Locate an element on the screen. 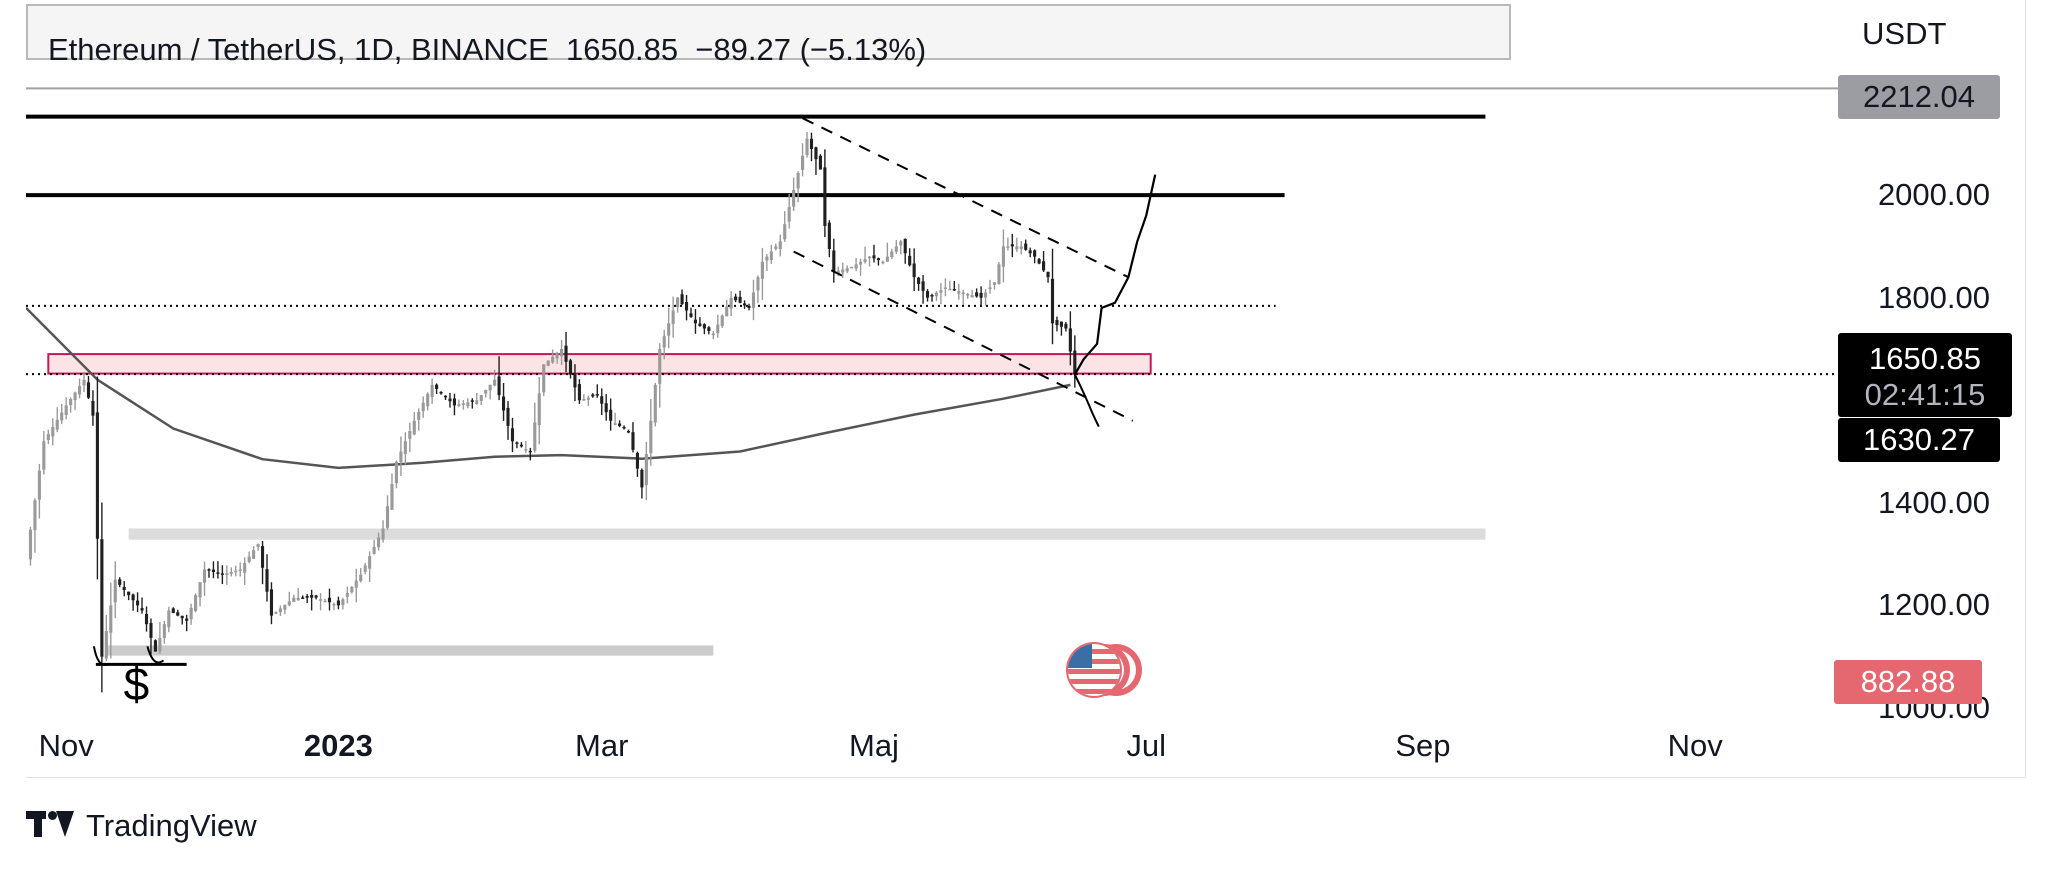 This screenshot has width=2048, height=872. dollar-annotation: $ is located at coordinates (136, 684).